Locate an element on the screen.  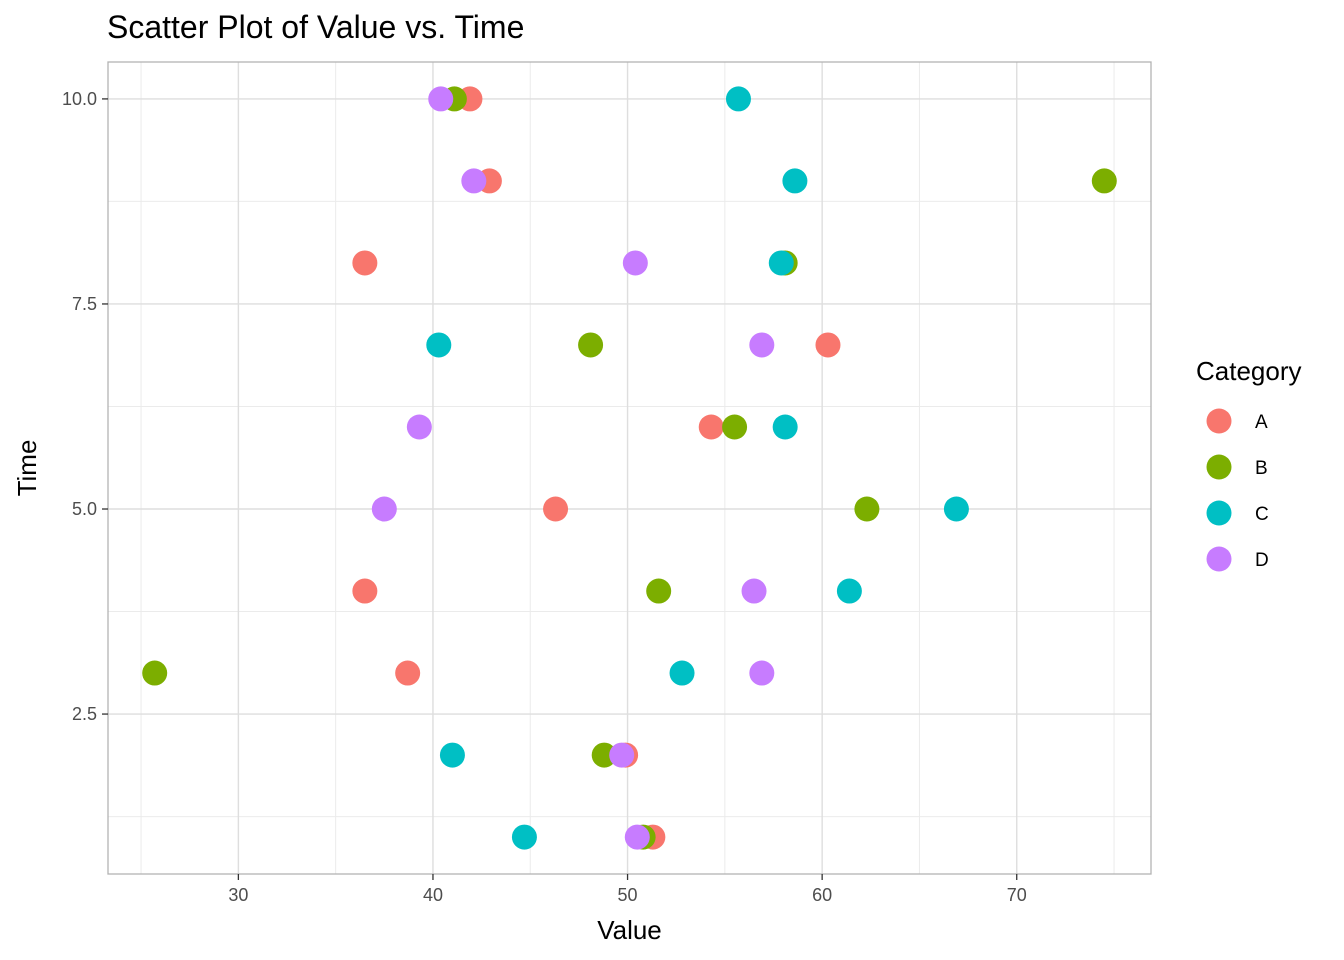
y-axis-title: Time is located at coordinates (27, 468).